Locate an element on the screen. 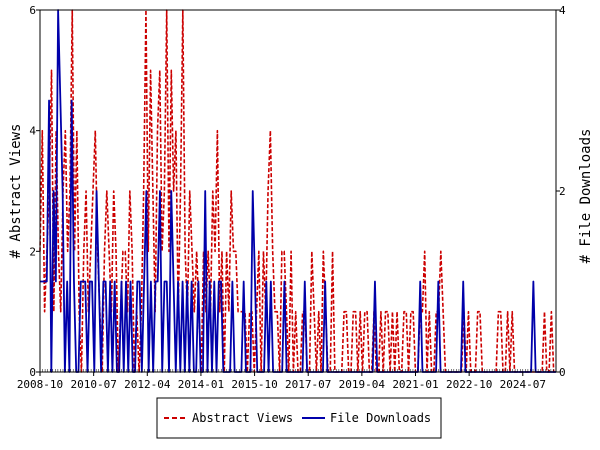 This screenshot has width=600, height=450. y-left-tick-label: 2 is located at coordinates (32, 251).